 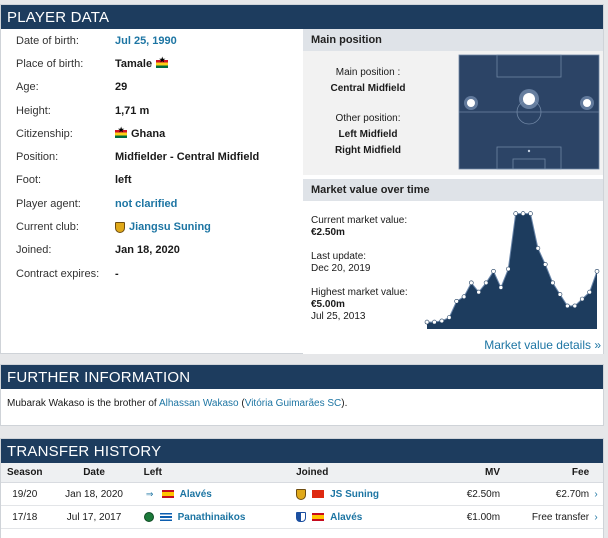 What do you see at coordinates (368, 150) in the screenshot?
I see `other-position-2: Right Midfield` at bounding box center [368, 150].